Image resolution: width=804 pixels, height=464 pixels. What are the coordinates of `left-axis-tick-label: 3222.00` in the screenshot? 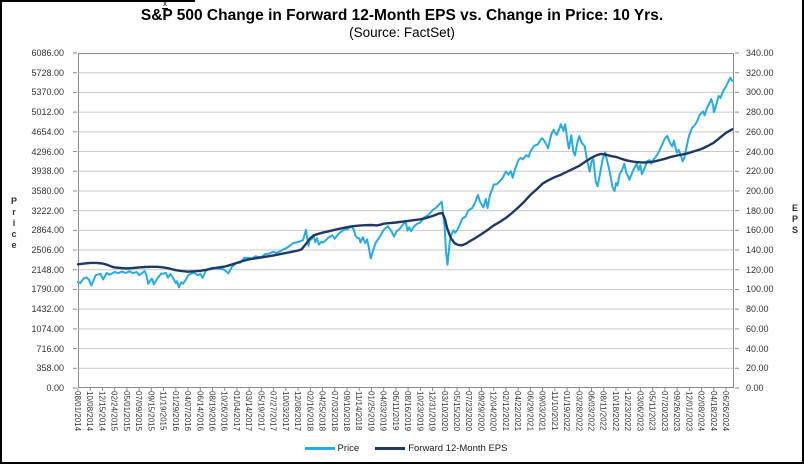 It's located at (47, 210).